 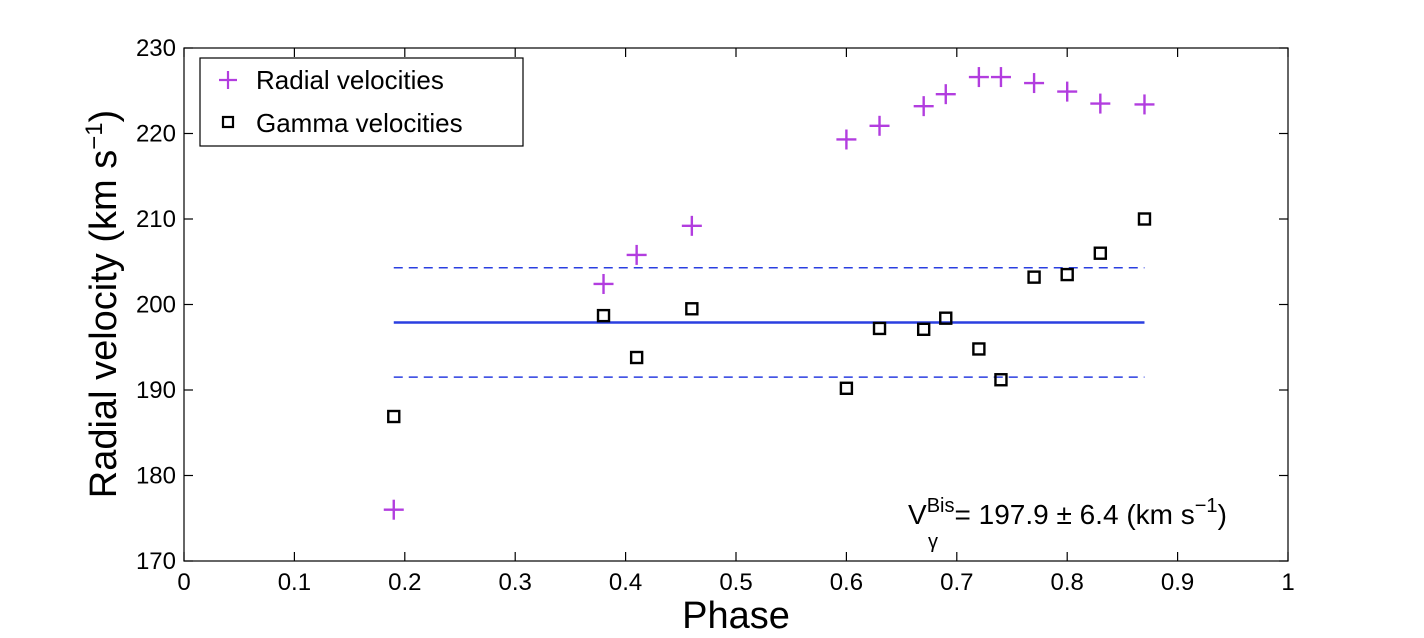 What do you see at coordinates (736, 616) in the screenshot?
I see `x-axis-title: Phase` at bounding box center [736, 616].